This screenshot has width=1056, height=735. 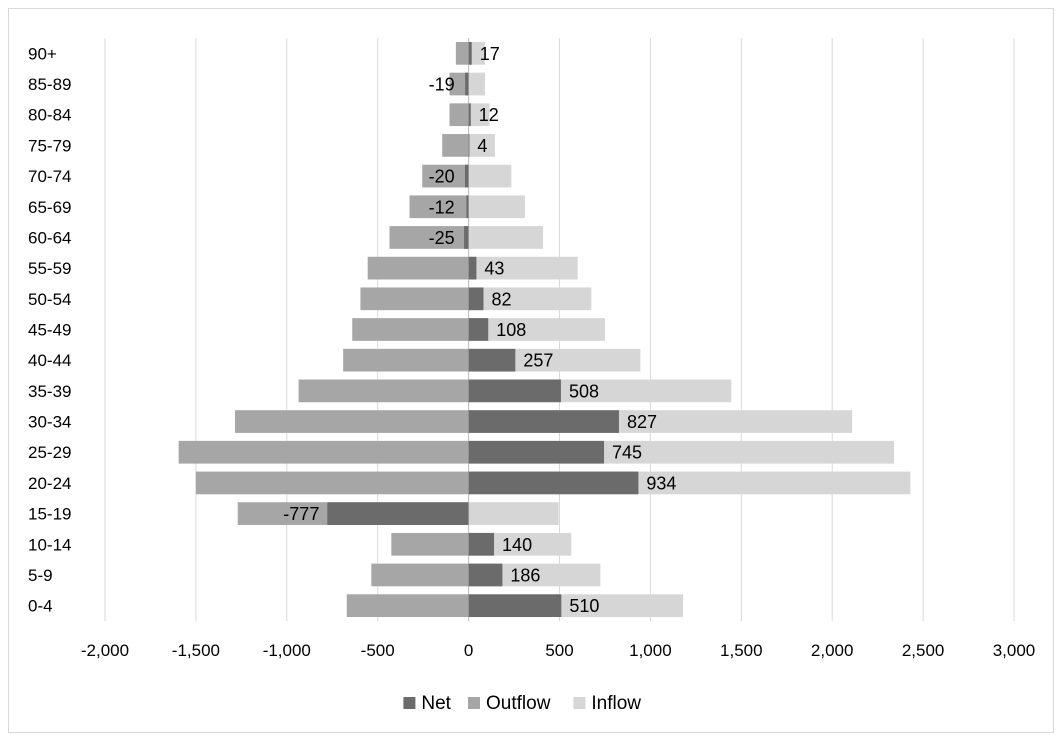 What do you see at coordinates (49, 176) in the screenshot?
I see `y-category-label: 70-74` at bounding box center [49, 176].